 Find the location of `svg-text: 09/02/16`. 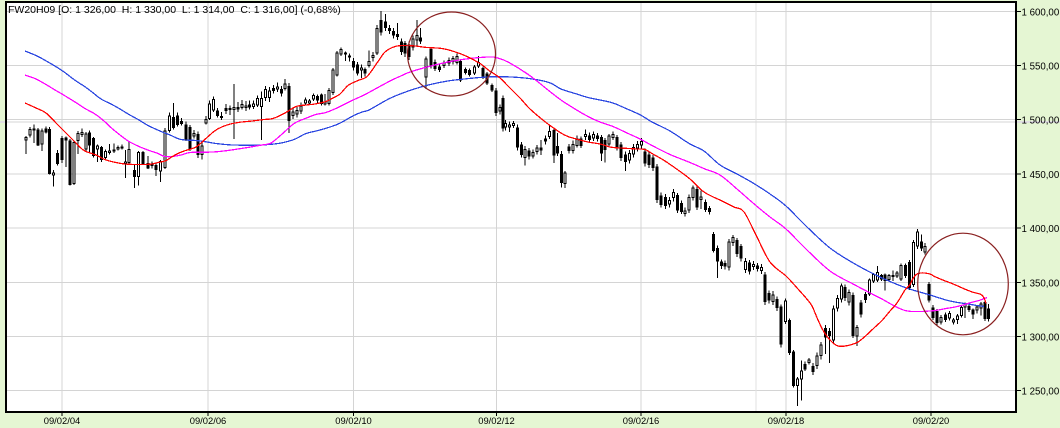

svg-text: 09/02/16 is located at coordinates (641, 420).